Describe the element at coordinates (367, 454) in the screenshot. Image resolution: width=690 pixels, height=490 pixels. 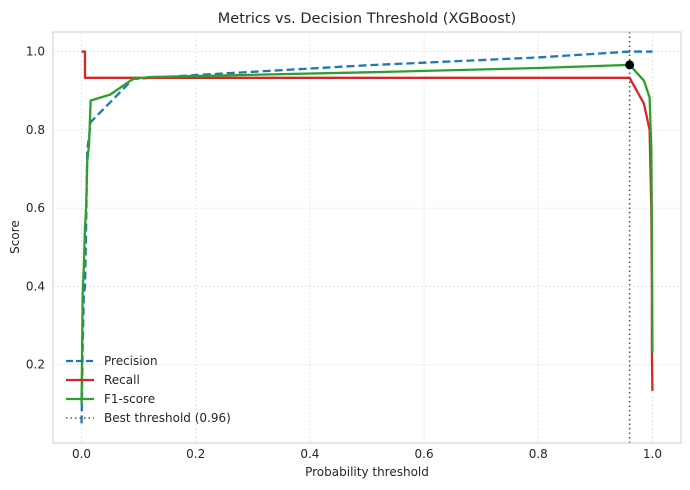
I see `x-tick-labels: 0.0 0.2 0.4 0.6 0.8 1.0` at that location.